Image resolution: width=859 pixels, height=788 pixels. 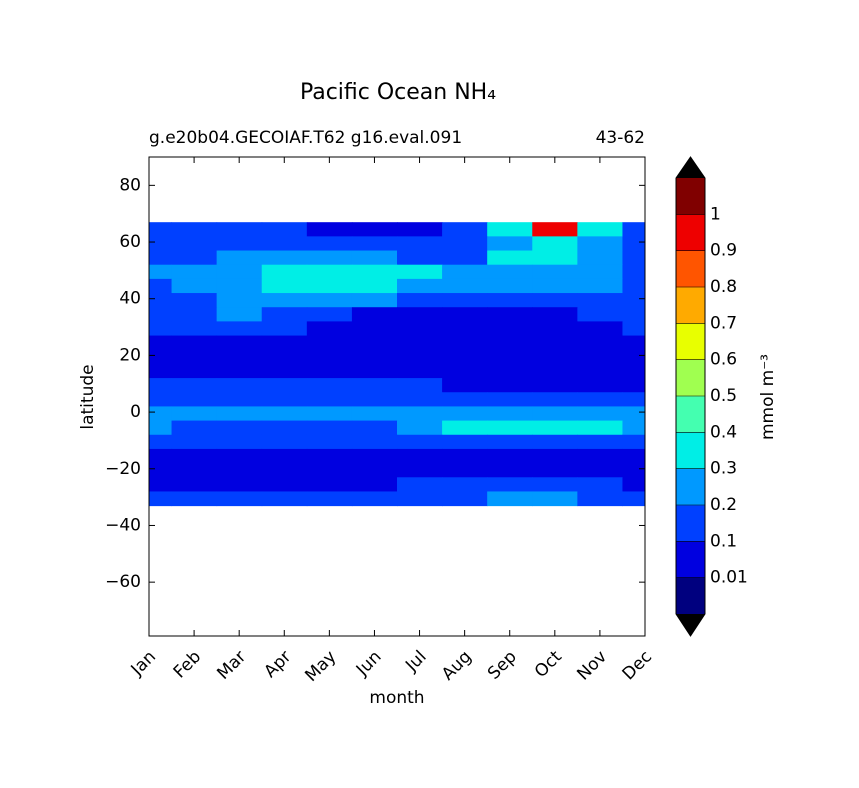 What do you see at coordinates (723, 469) in the screenshot?
I see `colorbar-tick-label: 0.3` at bounding box center [723, 469].